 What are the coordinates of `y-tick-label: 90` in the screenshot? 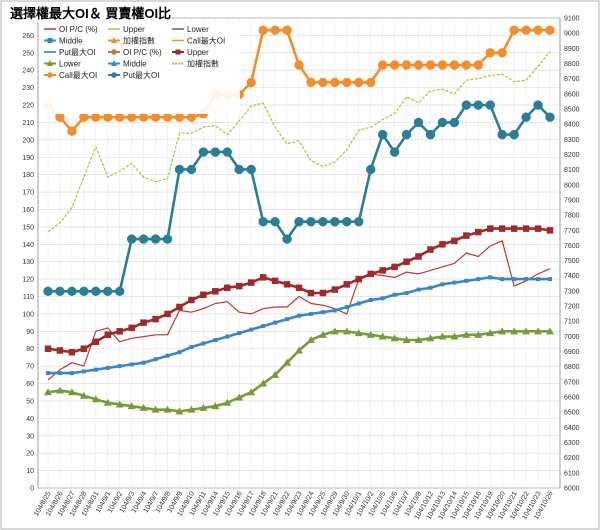 It's located at (30, 332).